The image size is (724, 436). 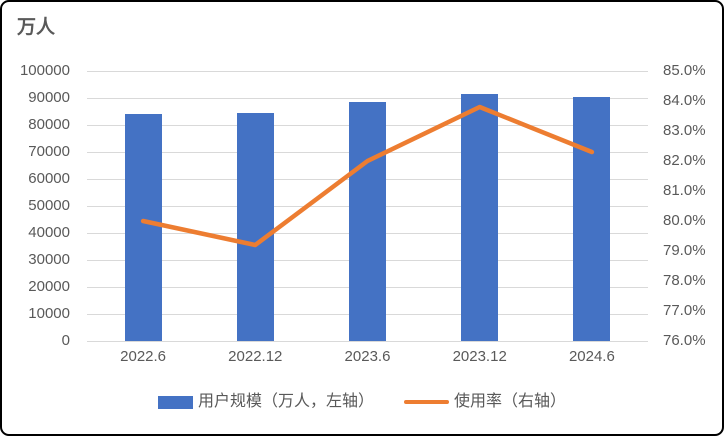 What do you see at coordinates (36, 27) in the screenshot?
I see `axis-unit-label: 万人` at bounding box center [36, 27].